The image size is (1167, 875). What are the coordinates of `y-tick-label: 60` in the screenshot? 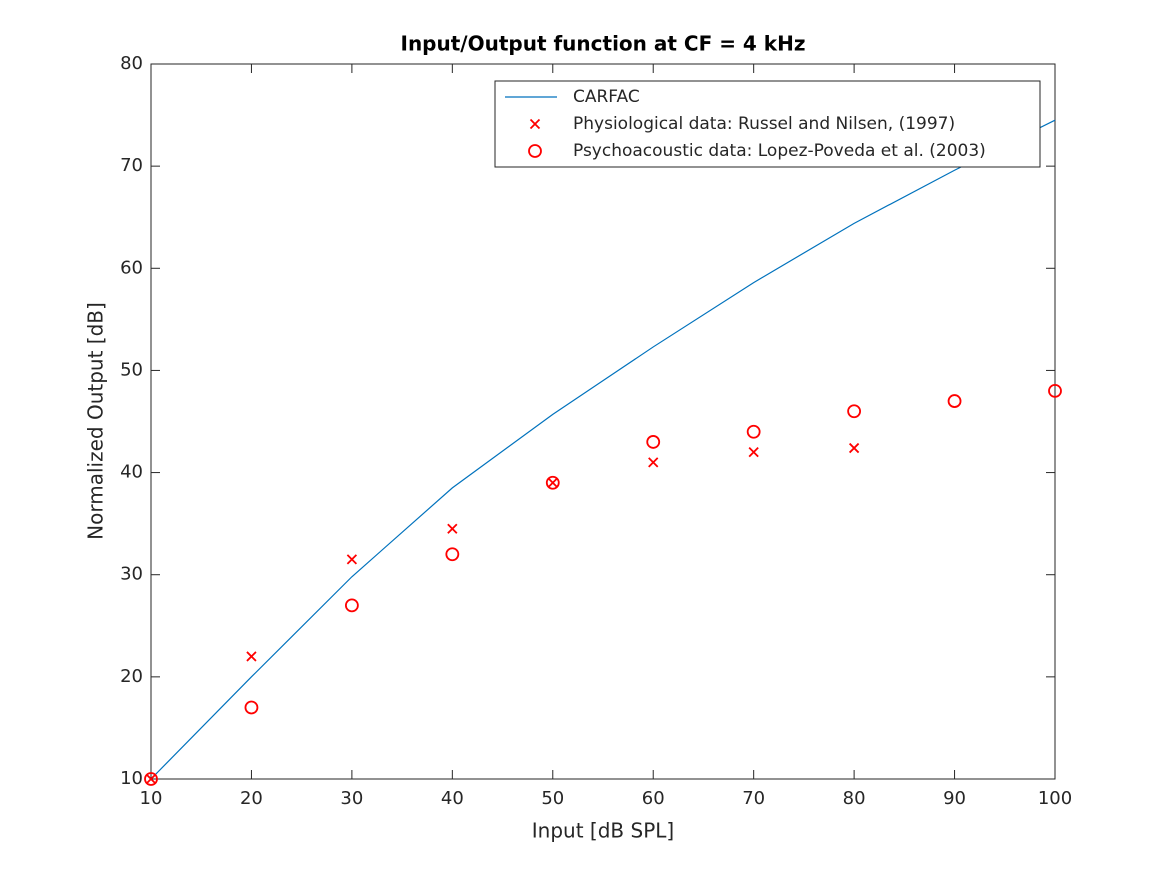 It's located at (131, 267).